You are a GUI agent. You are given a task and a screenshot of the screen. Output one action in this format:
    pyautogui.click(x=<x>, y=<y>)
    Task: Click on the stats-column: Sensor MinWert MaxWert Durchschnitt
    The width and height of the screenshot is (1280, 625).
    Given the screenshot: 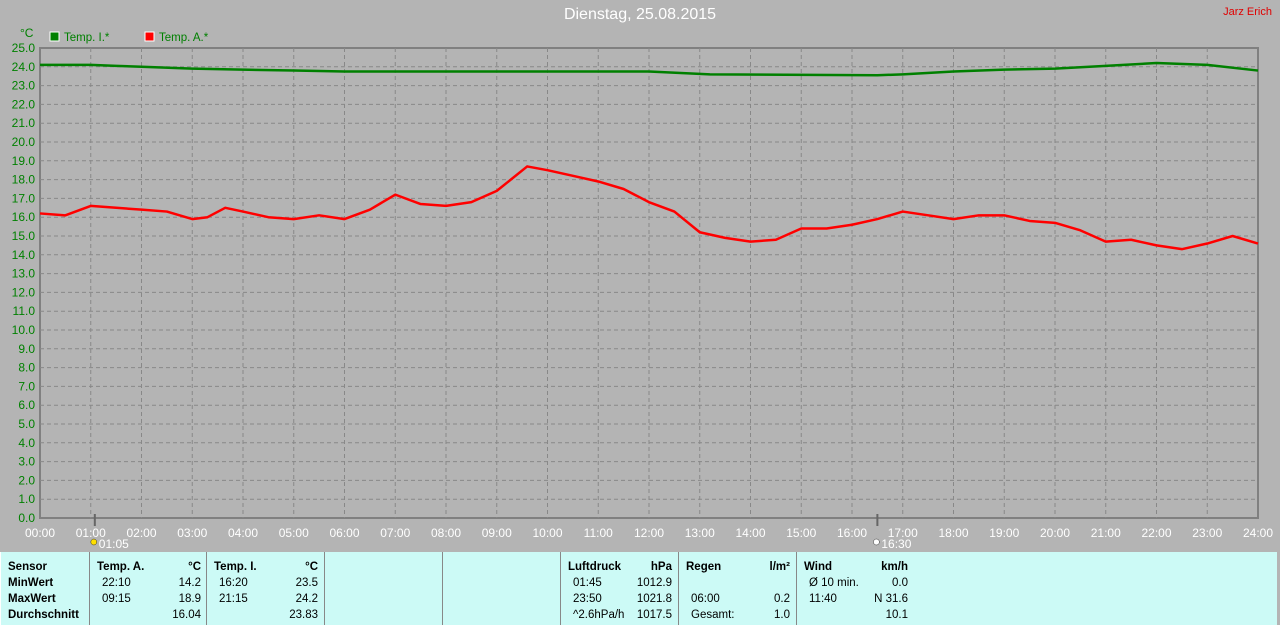 What is the action you would take?
    pyautogui.click(x=59, y=588)
    